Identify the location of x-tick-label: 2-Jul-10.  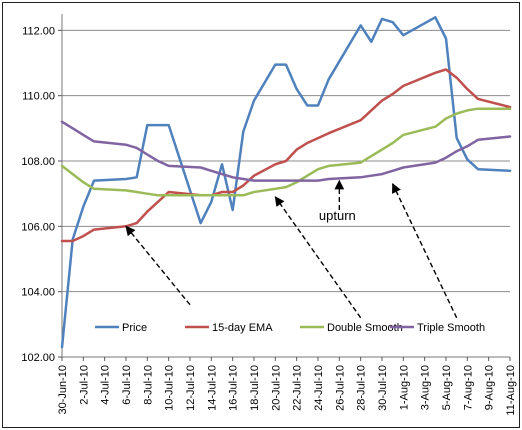
(84, 385).